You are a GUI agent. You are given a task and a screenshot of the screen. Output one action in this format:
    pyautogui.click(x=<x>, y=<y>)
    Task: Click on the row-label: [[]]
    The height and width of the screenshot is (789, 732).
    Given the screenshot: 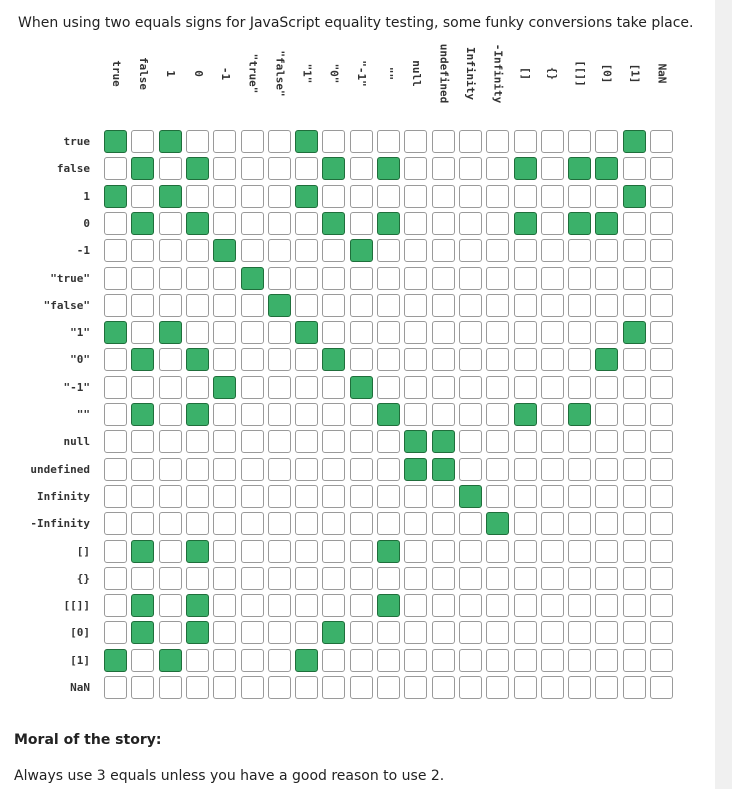 What is the action you would take?
    pyautogui.click(x=77, y=606)
    